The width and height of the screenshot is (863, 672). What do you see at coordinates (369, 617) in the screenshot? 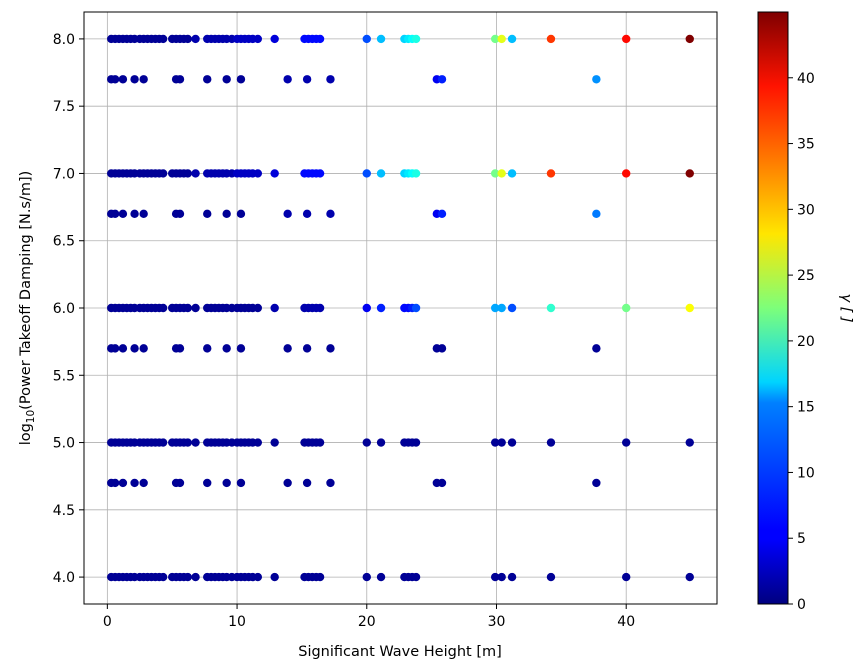
I see `x-axis: 0 10 20 30 40` at bounding box center [369, 617].